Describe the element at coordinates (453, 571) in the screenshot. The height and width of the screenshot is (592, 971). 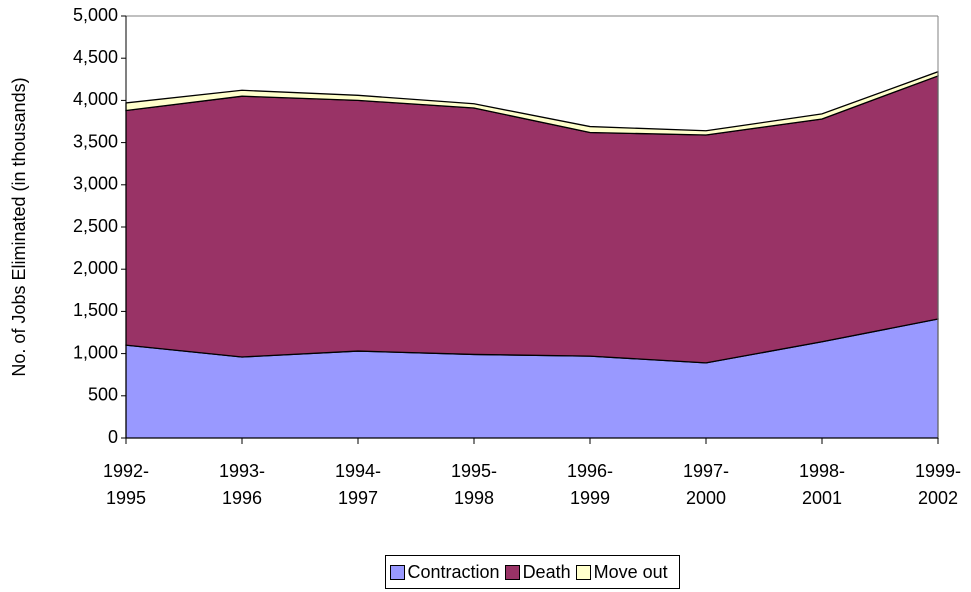
I see `legend-label: Contraction` at that location.